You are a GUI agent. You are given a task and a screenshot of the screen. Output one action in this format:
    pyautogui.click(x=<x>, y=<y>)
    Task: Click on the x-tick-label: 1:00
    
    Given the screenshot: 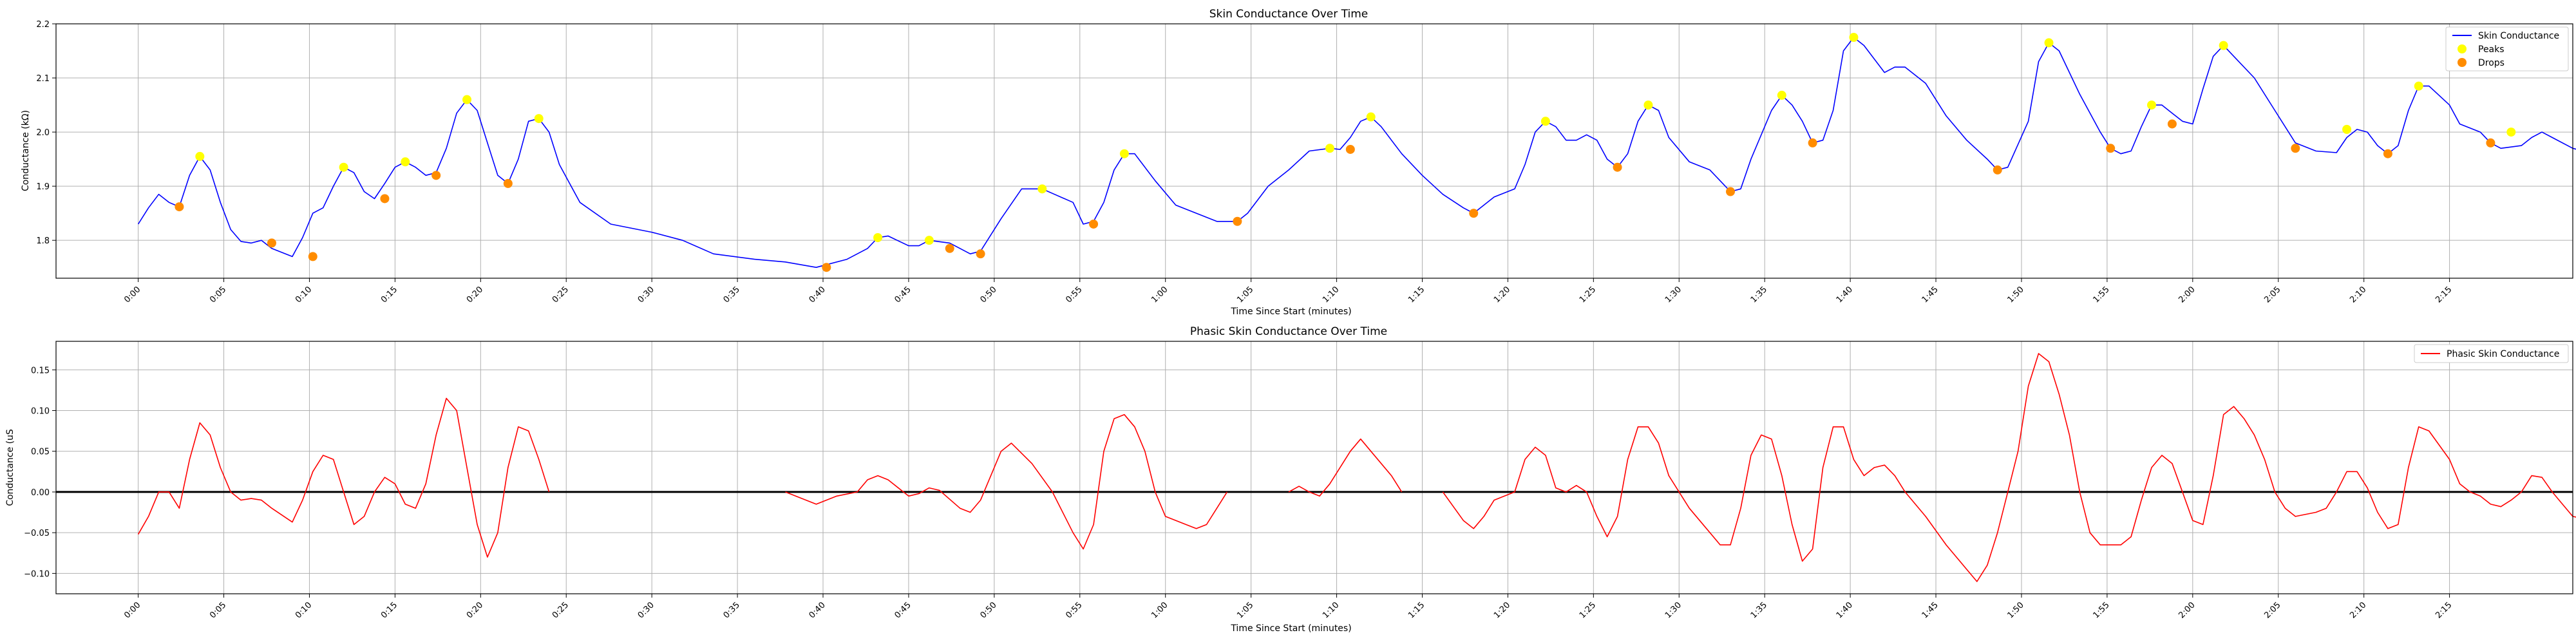 What is the action you would take?
    pyautogui.click(x=1160, y=610)
    